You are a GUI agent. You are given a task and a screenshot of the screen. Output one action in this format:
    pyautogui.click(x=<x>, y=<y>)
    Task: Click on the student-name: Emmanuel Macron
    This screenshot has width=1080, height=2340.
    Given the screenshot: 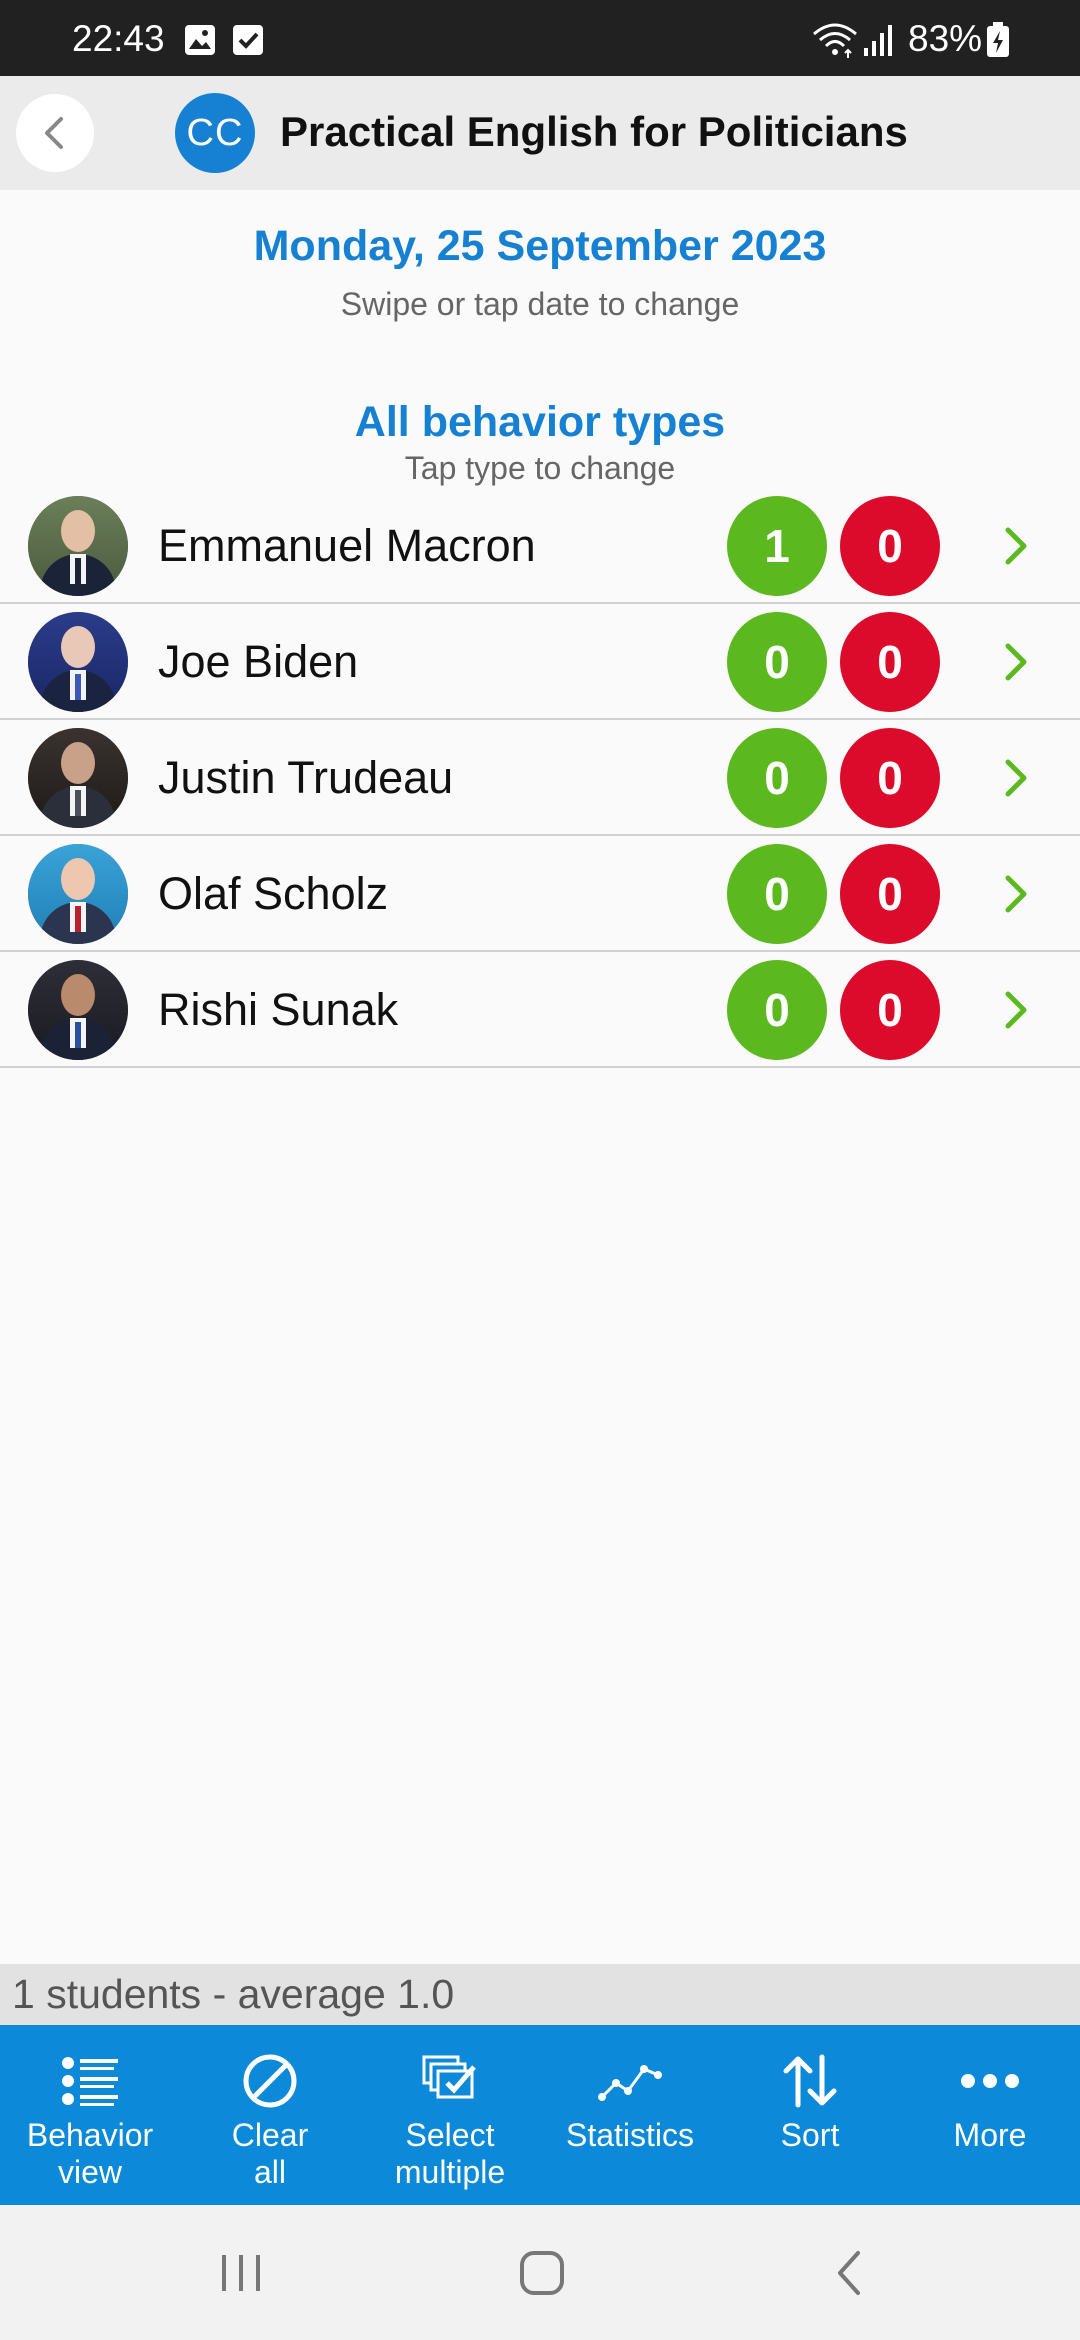 What is the action you would take?
    pyautogui.click(x=347, y=545)
    